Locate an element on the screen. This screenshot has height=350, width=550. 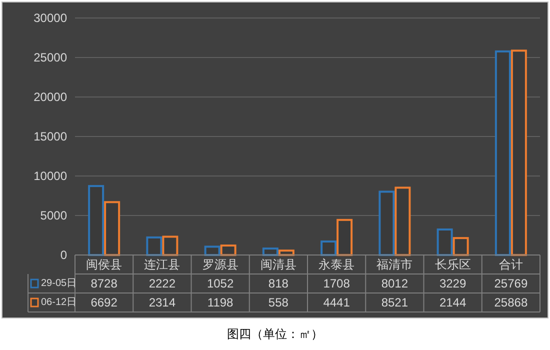
data-label: 2314 is located at coordinates (162, 303).